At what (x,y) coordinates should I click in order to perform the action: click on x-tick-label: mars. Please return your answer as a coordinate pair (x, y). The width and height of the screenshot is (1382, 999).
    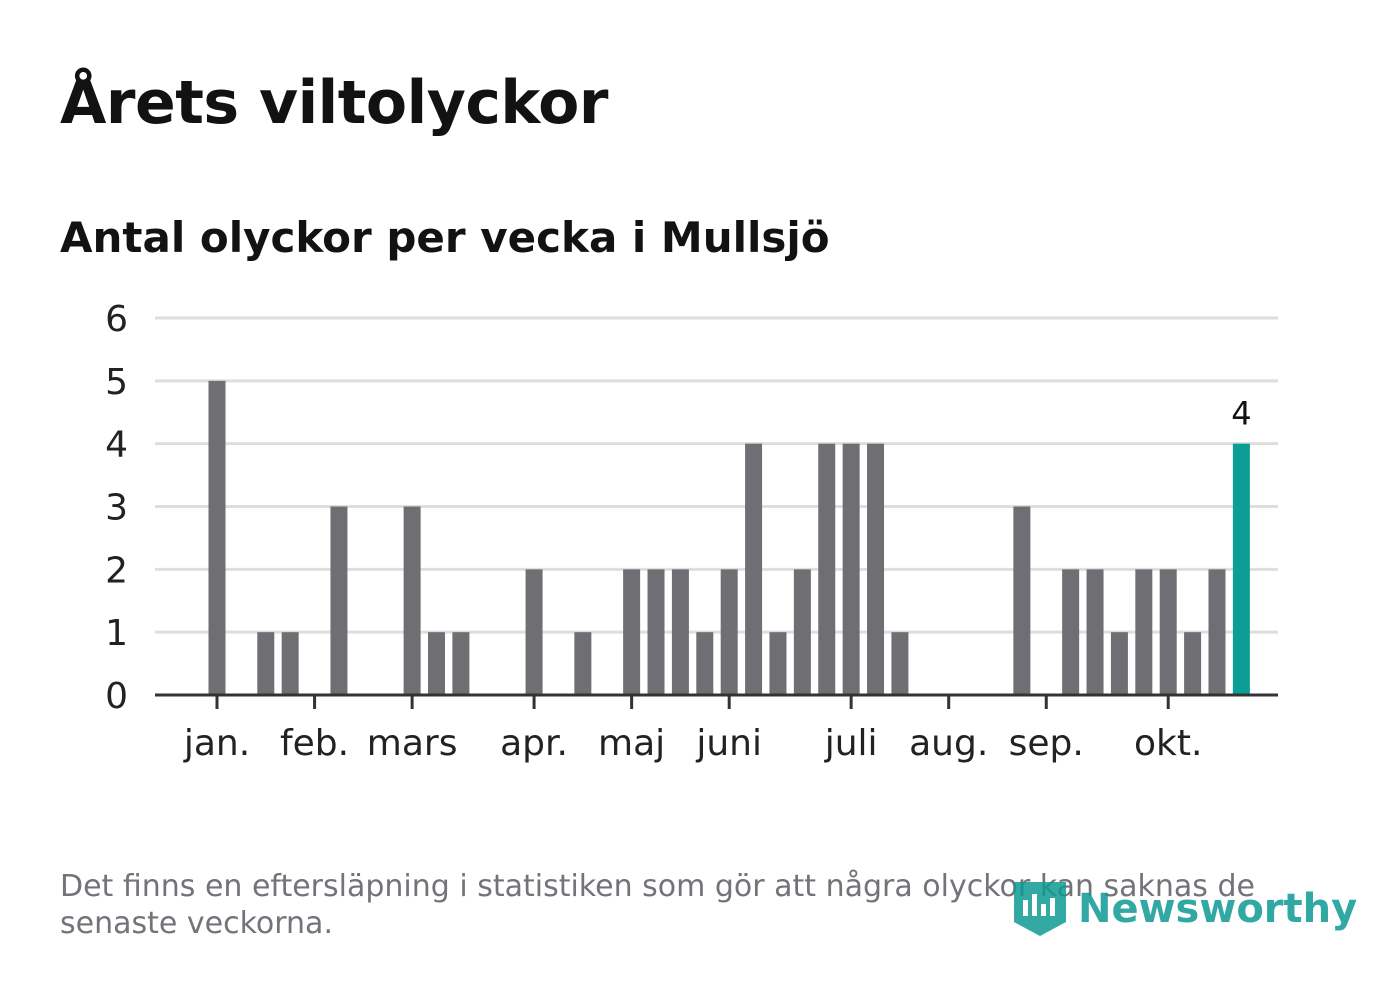
    Looking at the image, I should click on (412, 743).